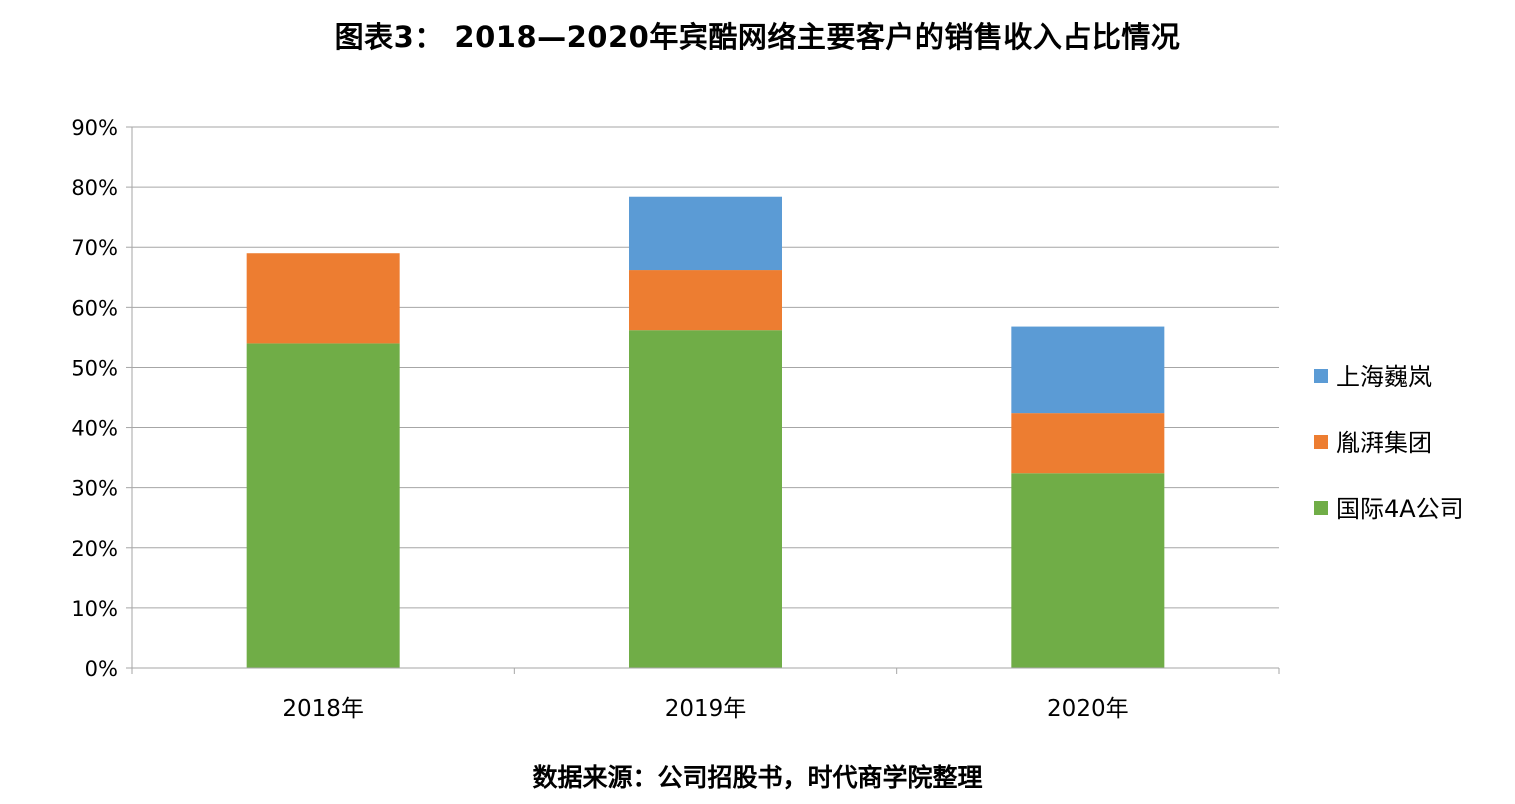 This screenshot has width=1515, height=804. Describe the element at coordinates (1088, 709) in the screenshot. I see `x-tick-label: 2020年` at that location.